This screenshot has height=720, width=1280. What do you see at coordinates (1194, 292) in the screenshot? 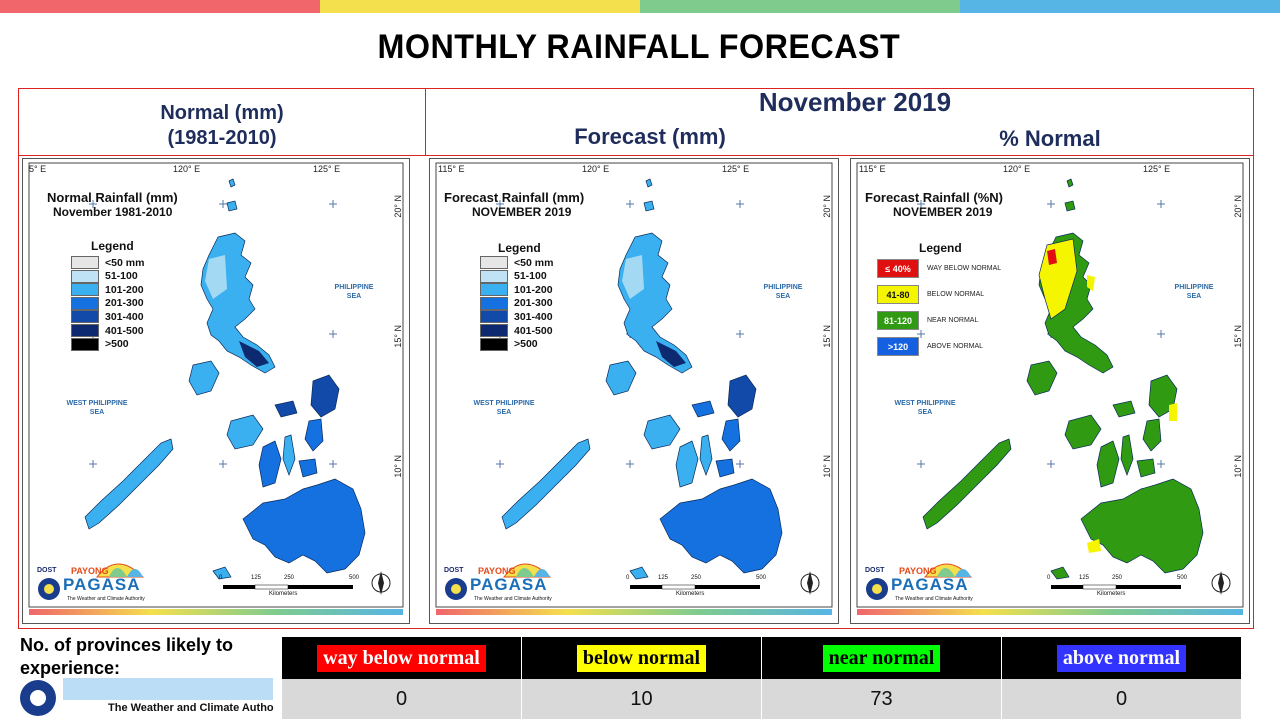
I see `philippine-sea-label: PHILIPPINE SEA` at bounding box center [1194, 292].